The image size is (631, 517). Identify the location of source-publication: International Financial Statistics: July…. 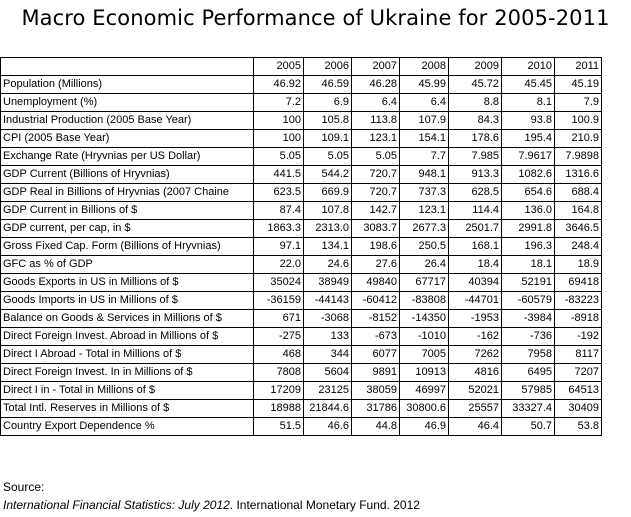
(116, 505).